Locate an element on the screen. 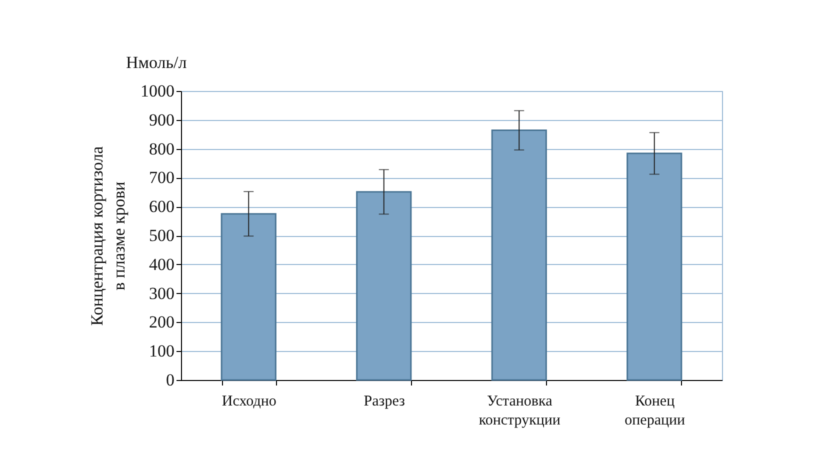 The width and height of the screenshot is (825, 453). x-tick-label: Установка конструкции is located at coordinates (519, 411).